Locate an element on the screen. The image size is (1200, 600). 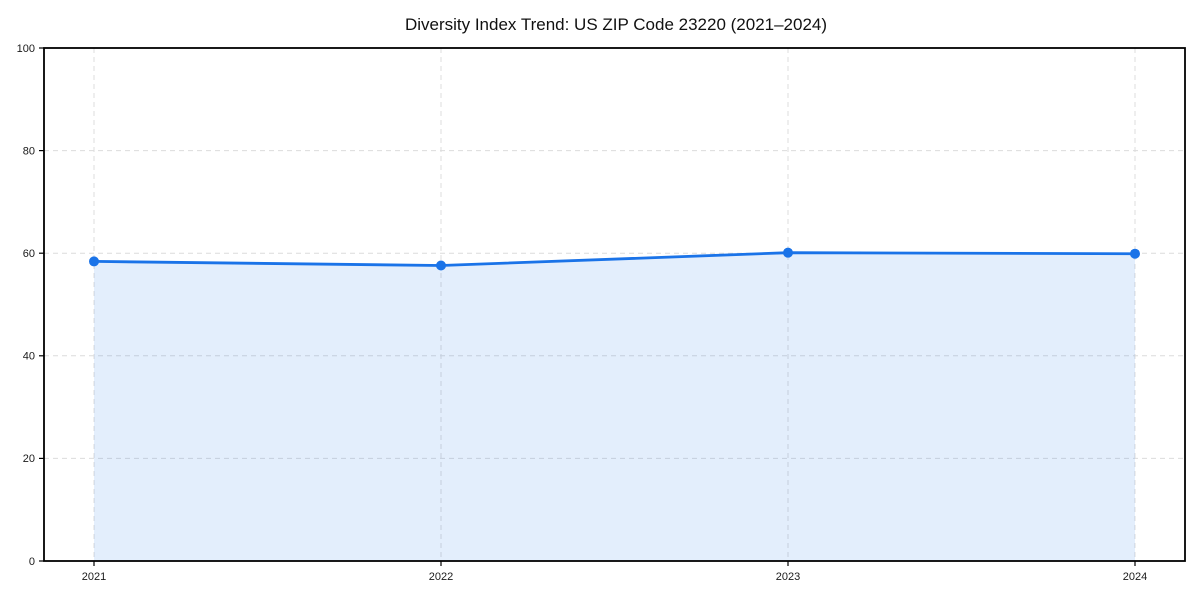
trend-line-path is located at coordinates (614, 259).